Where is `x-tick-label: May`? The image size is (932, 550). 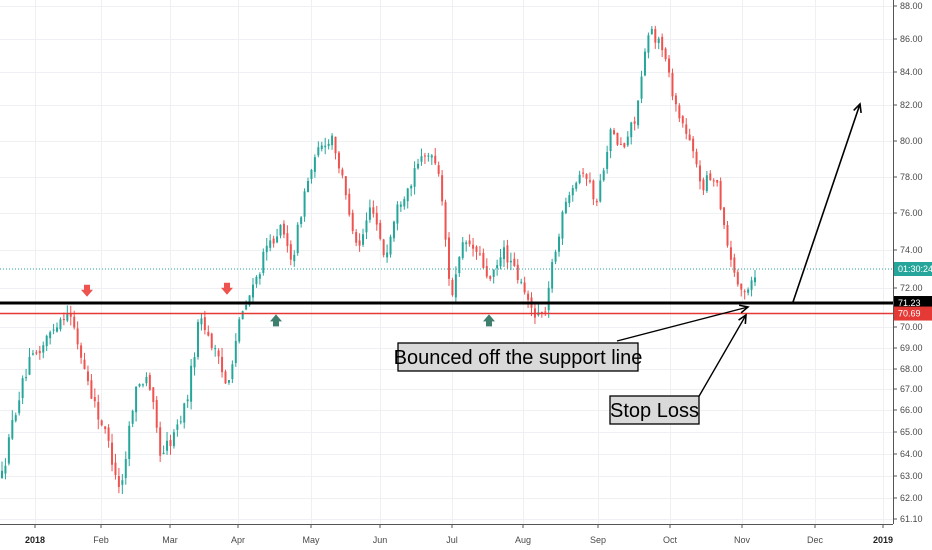
x-tick-label: May is located at coordinates (311, 540).